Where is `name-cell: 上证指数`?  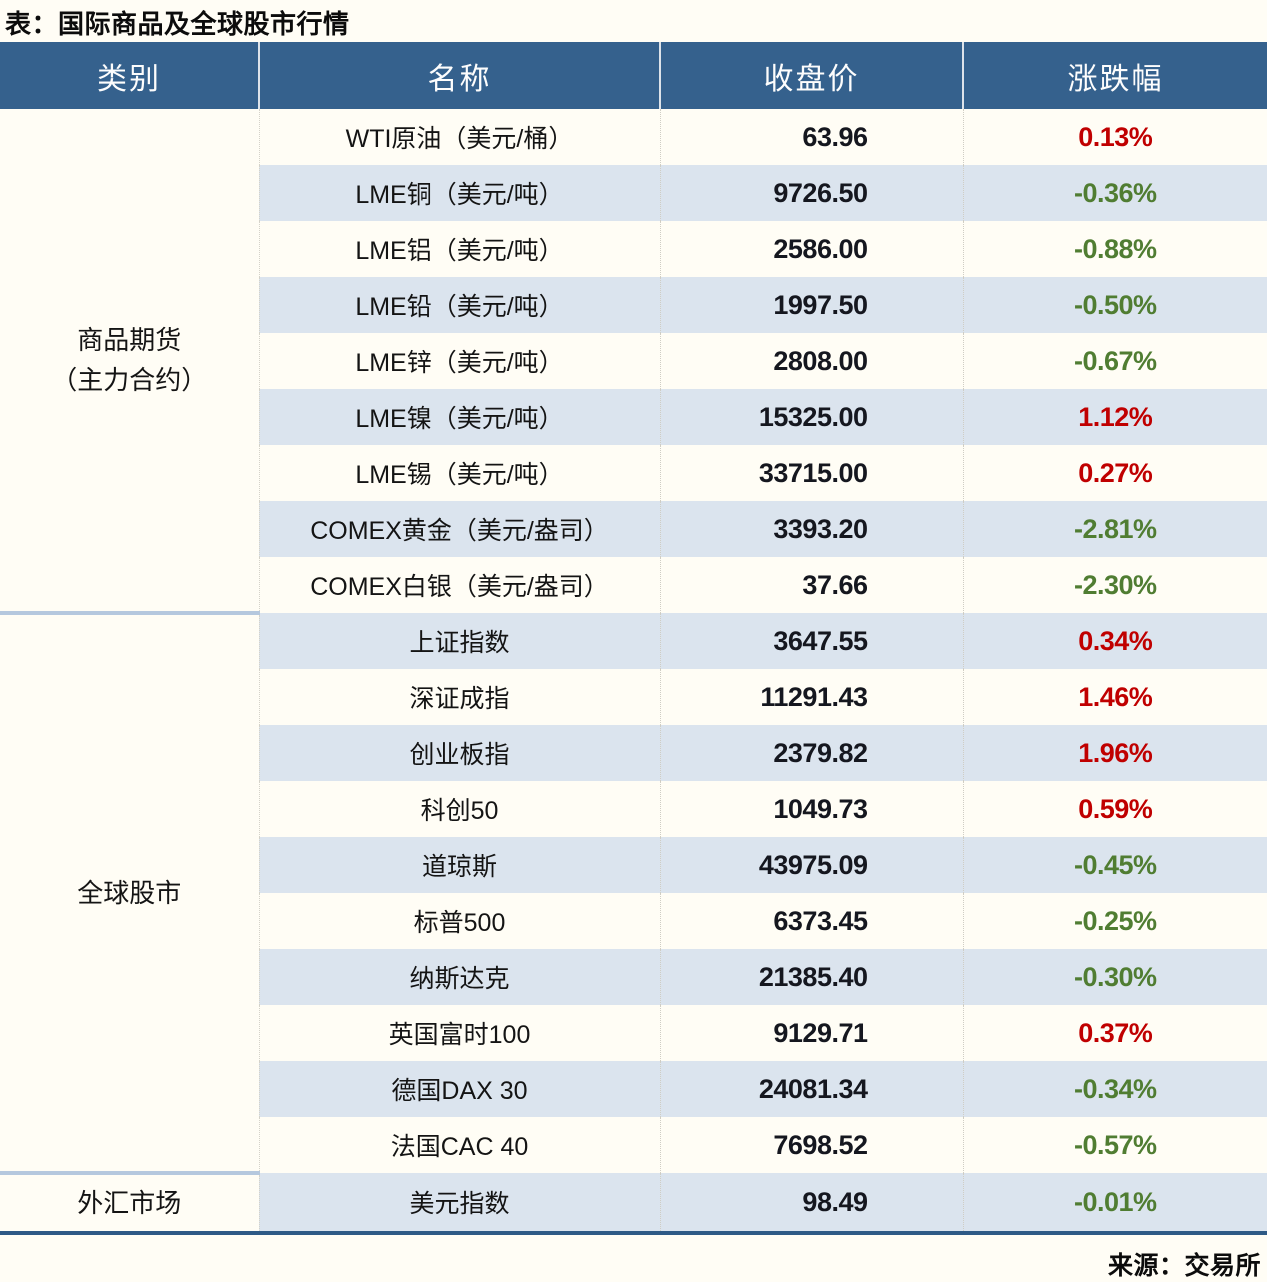 name-cell: 上证指数 is located at coordinates (459, 641).